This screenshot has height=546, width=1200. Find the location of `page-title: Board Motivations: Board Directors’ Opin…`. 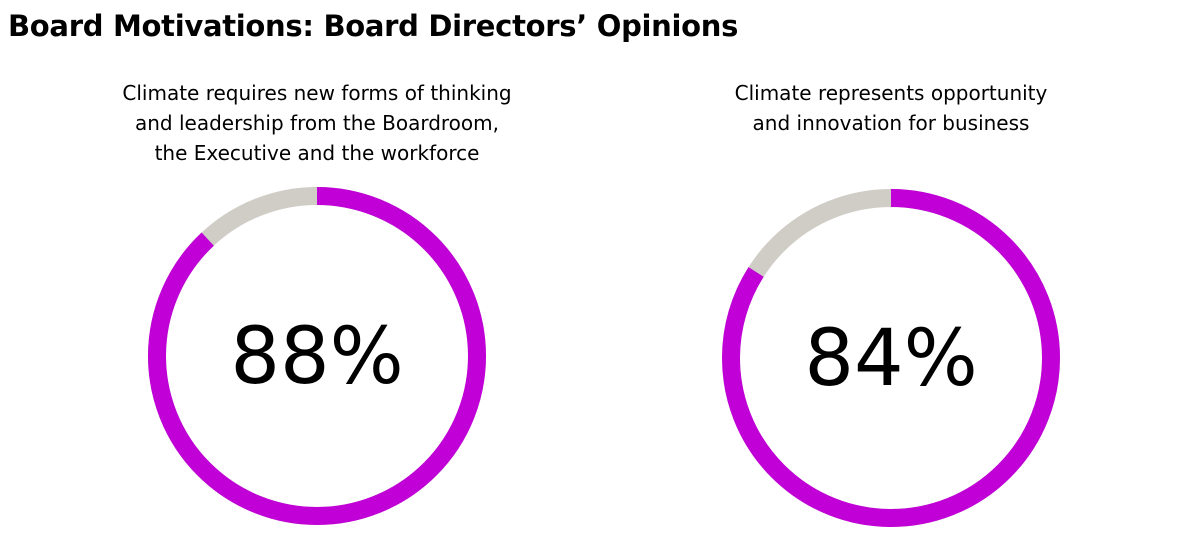

page-title: Board Motivations: Board Directors’ Opin… is located at coordinates (373, 26).